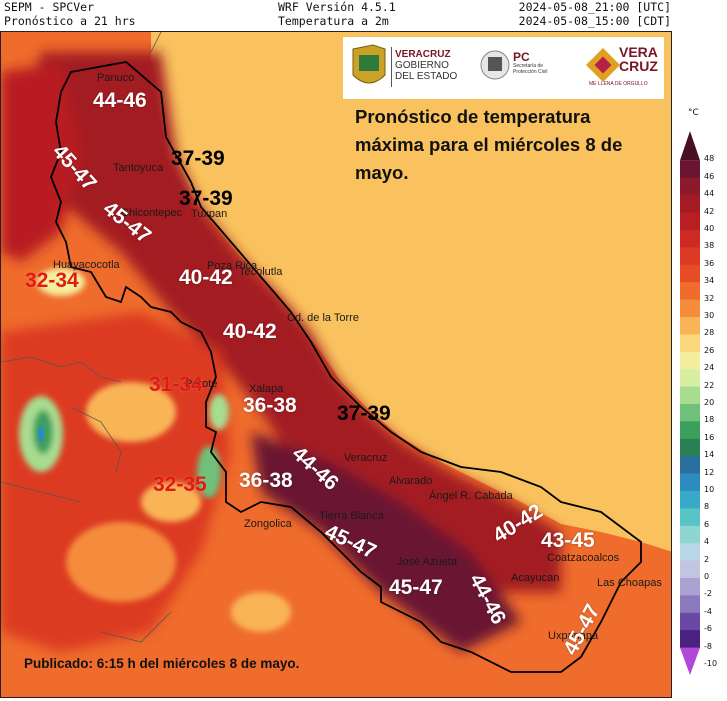  I want to click on colorbar-tick-label: 14, so click(709, 455).